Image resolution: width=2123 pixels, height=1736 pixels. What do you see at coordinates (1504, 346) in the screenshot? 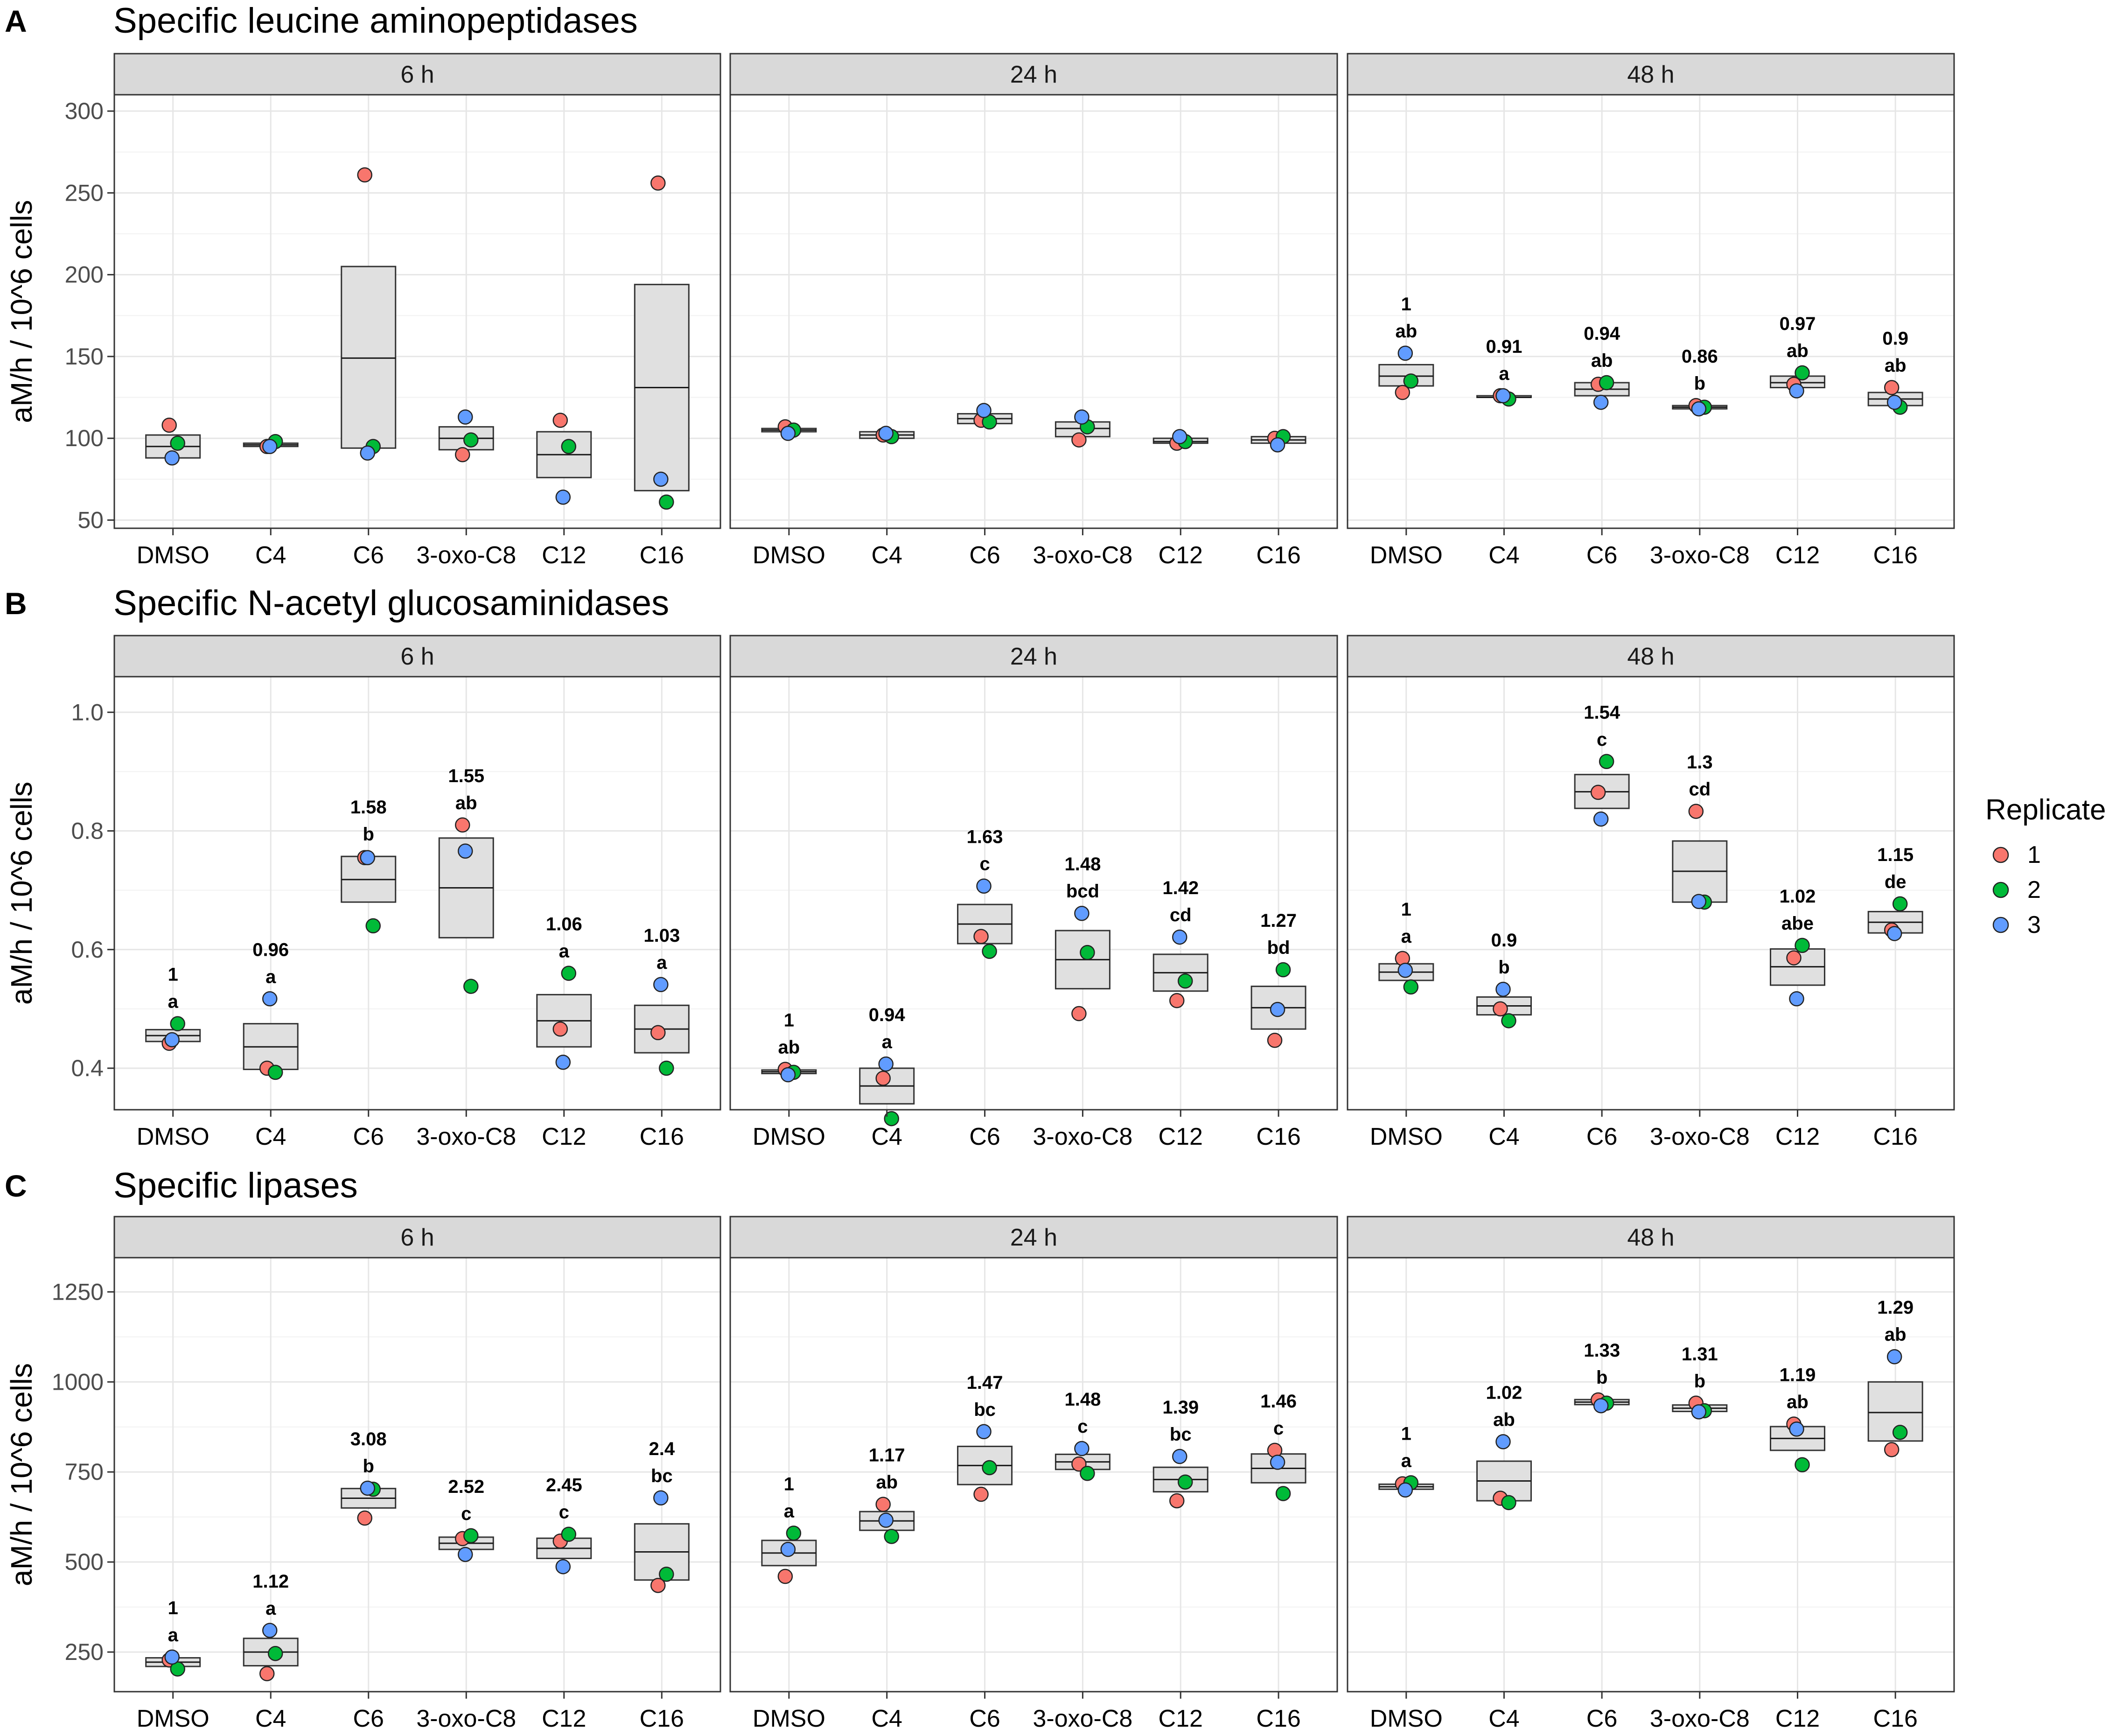
I see `fold-change-label: 0.91` at bounding box center [1504, 346].